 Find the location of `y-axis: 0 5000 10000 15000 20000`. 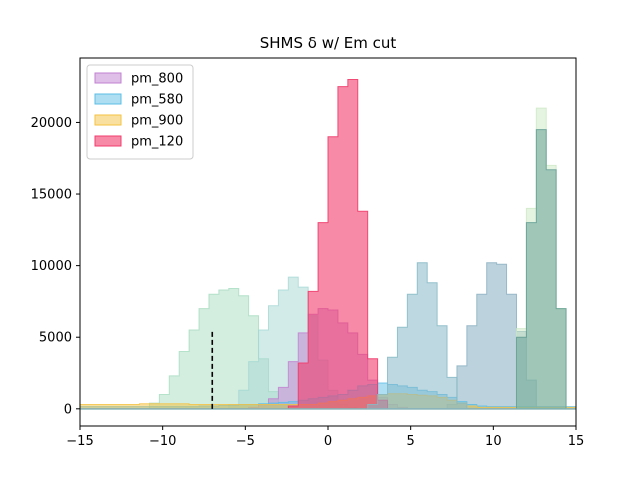

y-axis: 0 5000 10000 15000 20000 is located at coordinates (55, 266).